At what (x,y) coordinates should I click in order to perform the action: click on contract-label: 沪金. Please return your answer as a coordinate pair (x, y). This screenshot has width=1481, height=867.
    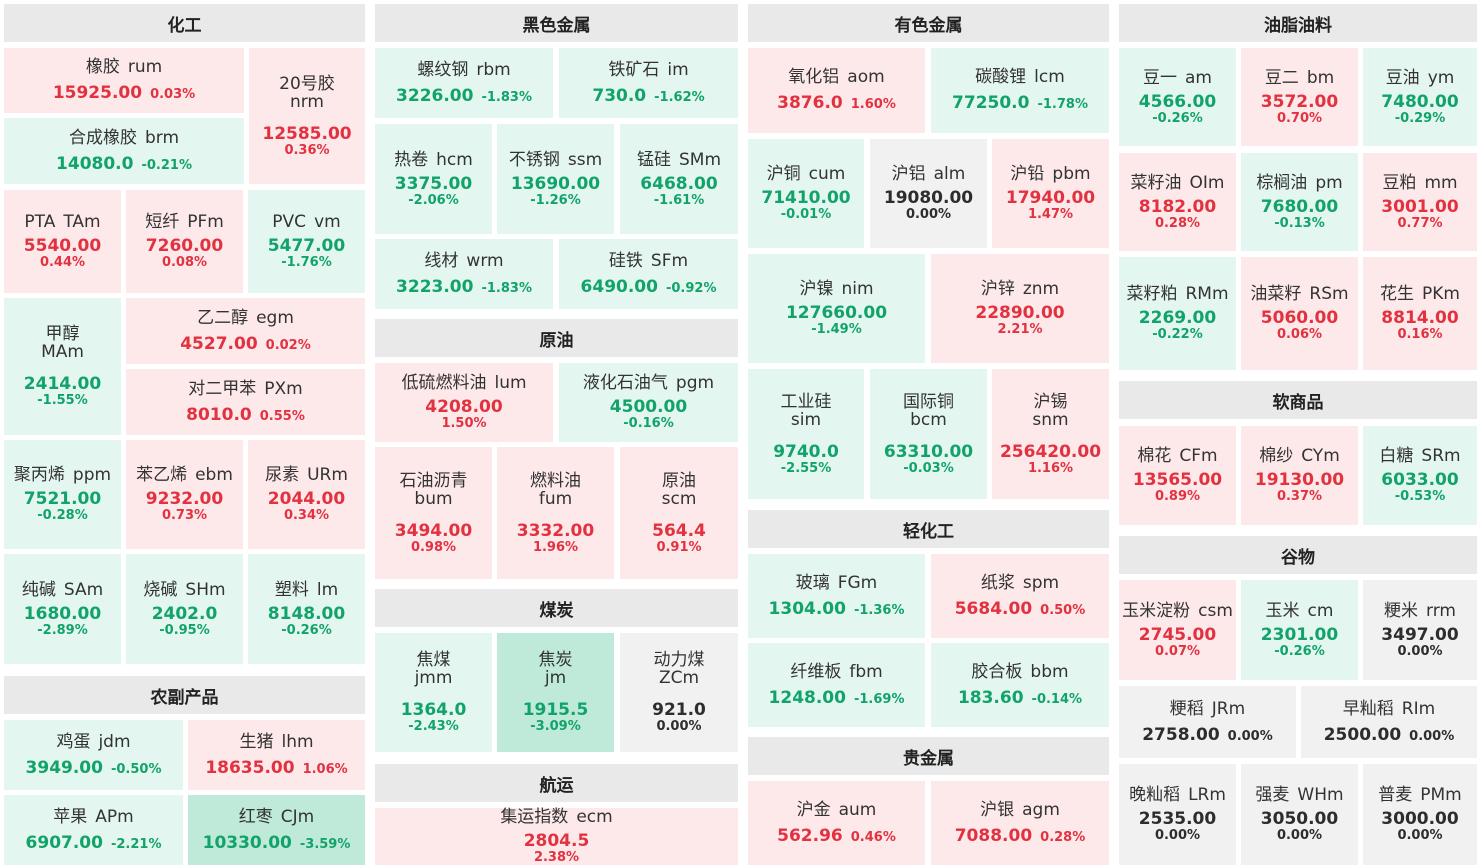
    Looking at the image, I should click on (813, 809).